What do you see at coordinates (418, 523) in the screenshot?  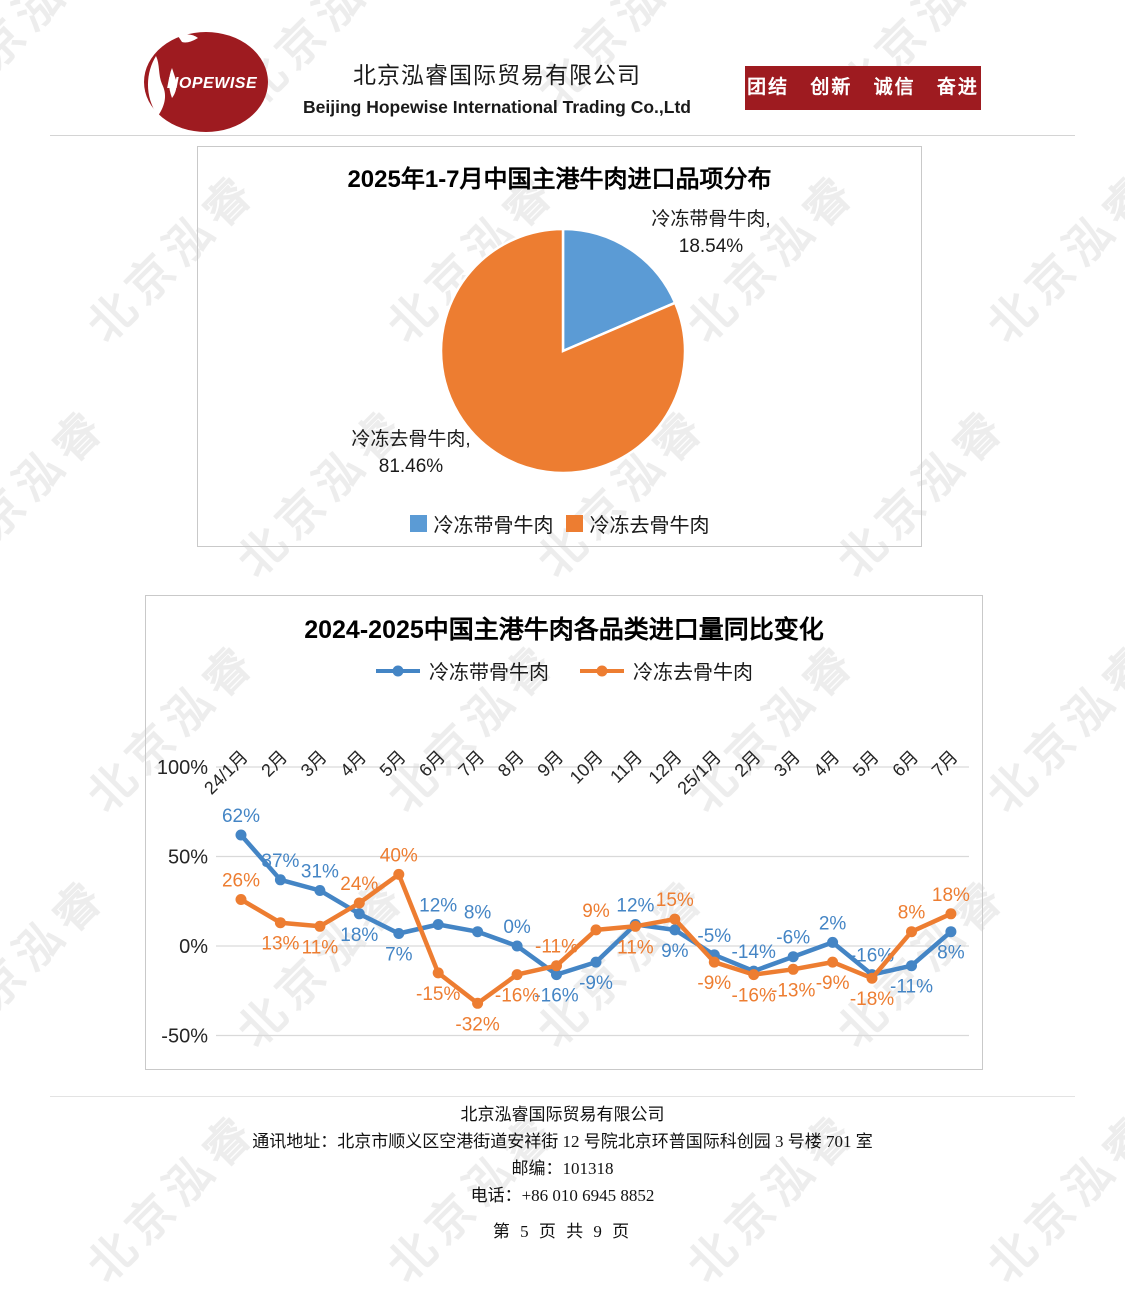 I see `legend-swatch-blue-icon` at bounding box center [418, 523].